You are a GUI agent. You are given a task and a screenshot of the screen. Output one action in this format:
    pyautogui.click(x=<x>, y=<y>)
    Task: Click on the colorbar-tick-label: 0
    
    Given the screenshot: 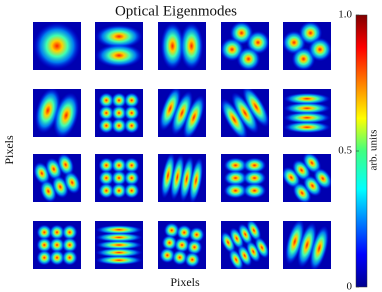 What is the action you would take?
    pyautogui.click(x=350, y=286)
    